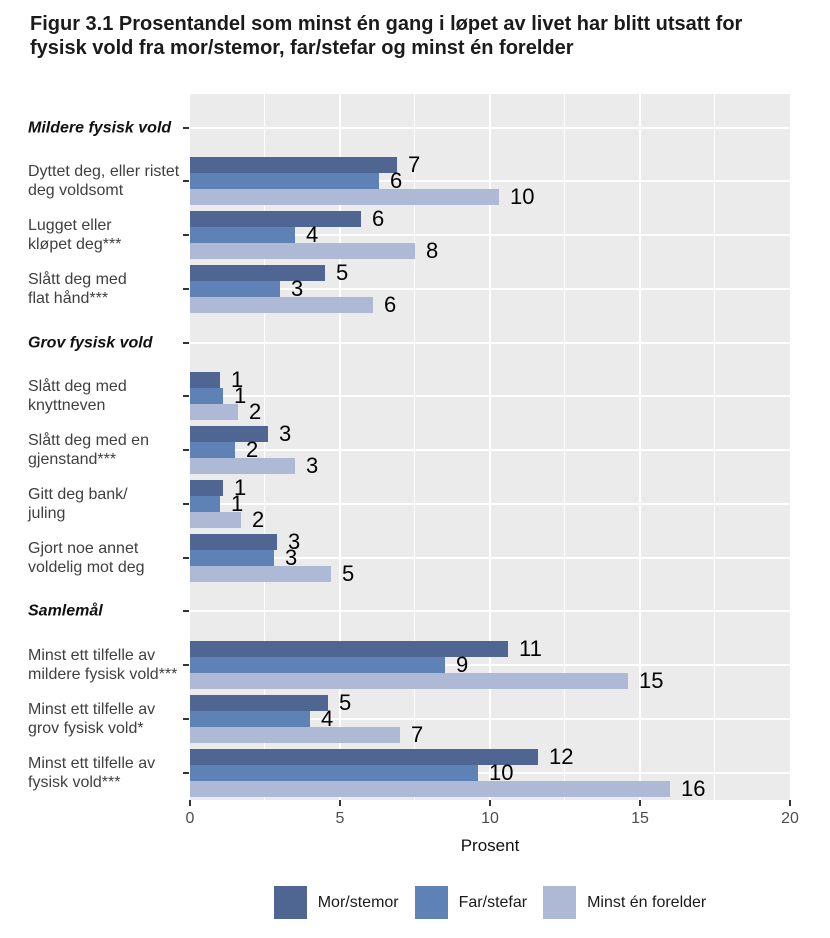  I want to click on section-header-samlem-l: Samlemål, so click(65, 611).